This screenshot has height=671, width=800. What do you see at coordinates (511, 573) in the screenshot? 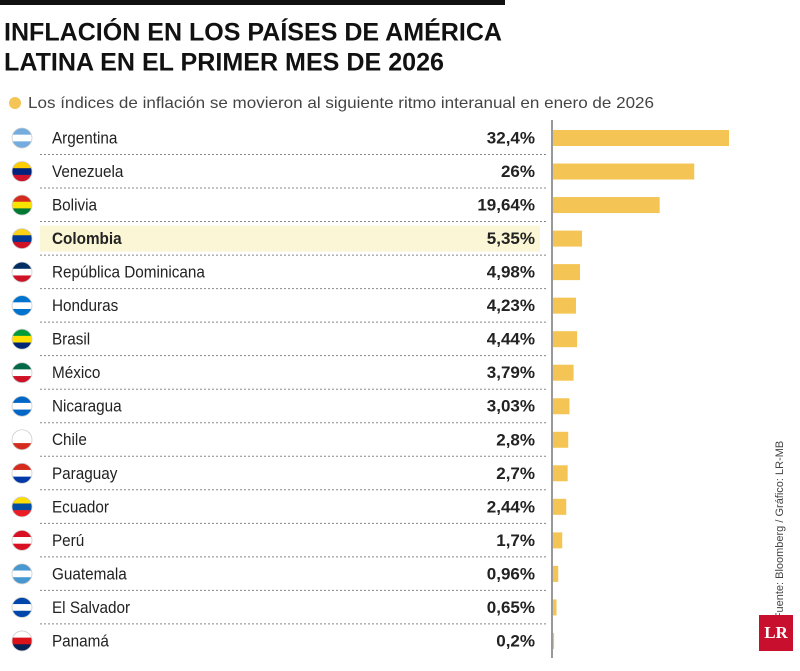
I see `value-label: 0,96%` at bounding box center [511, 573].